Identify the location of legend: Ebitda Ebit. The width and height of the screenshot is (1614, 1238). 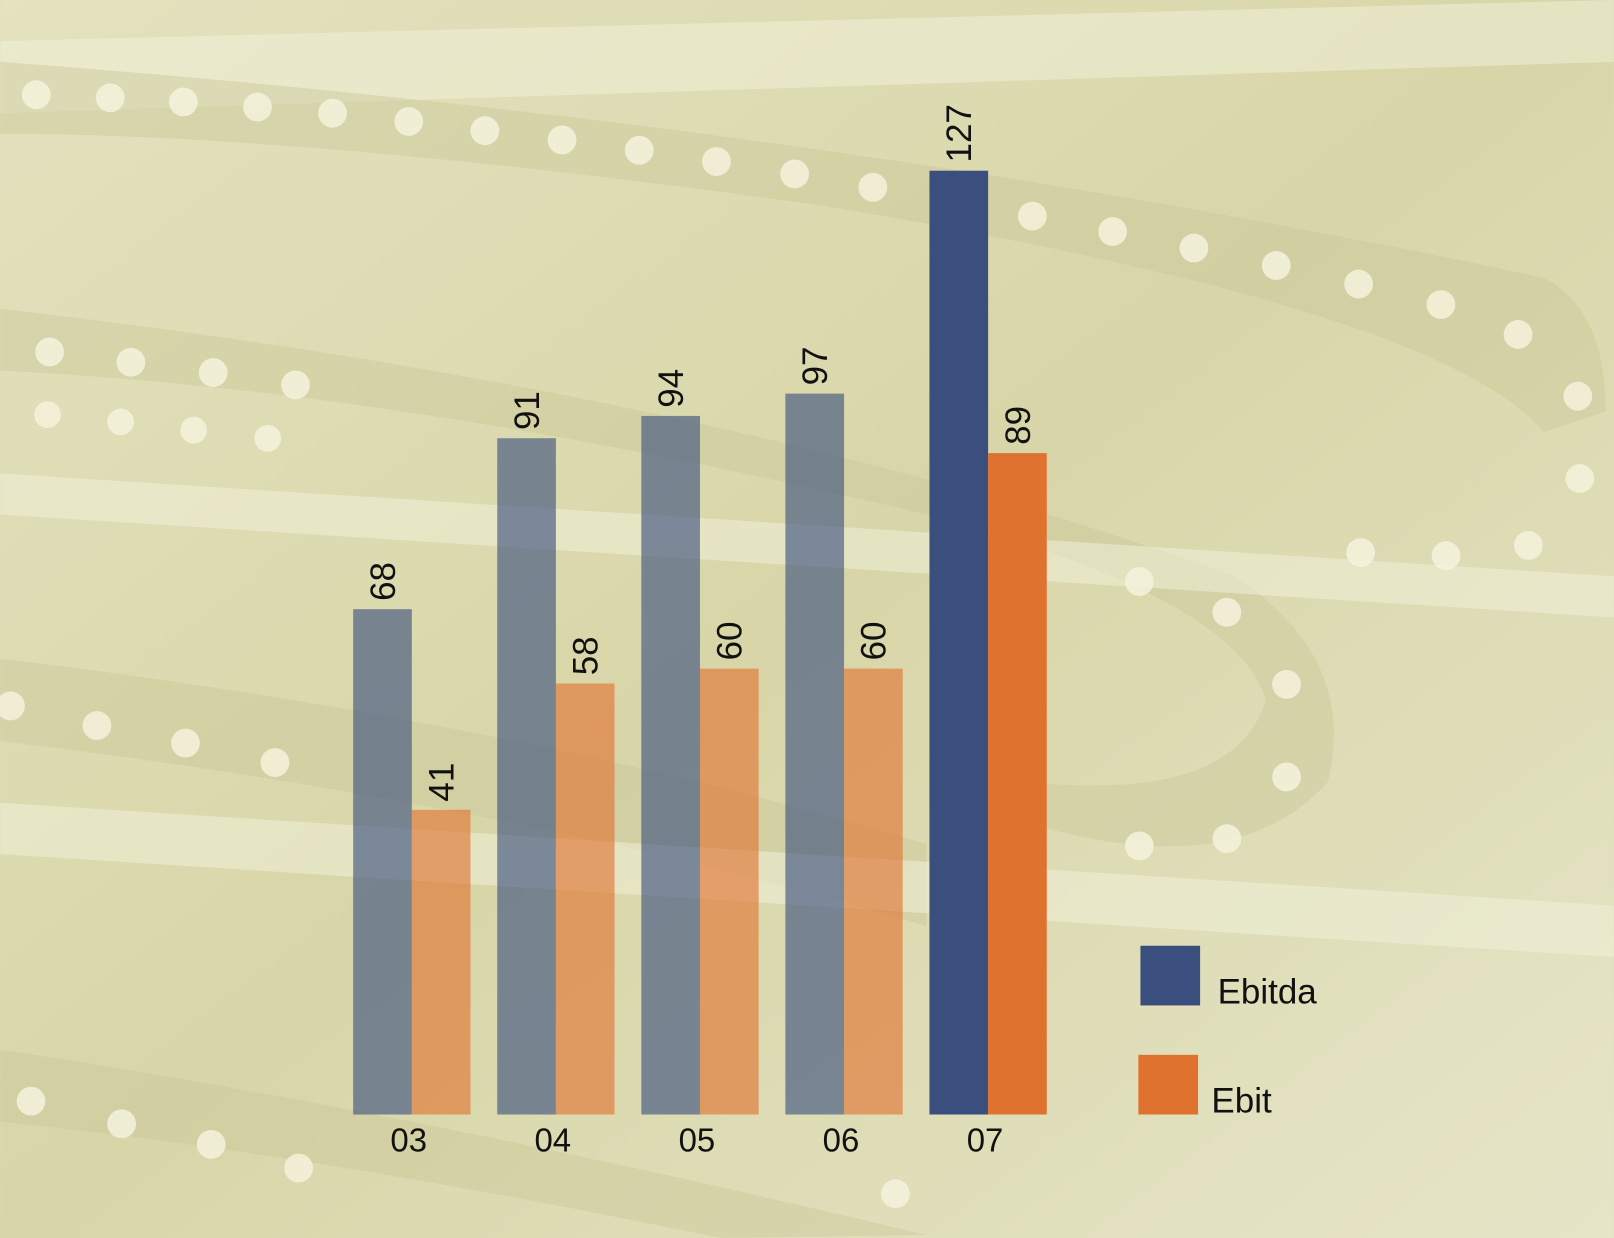
(1228, 1032).